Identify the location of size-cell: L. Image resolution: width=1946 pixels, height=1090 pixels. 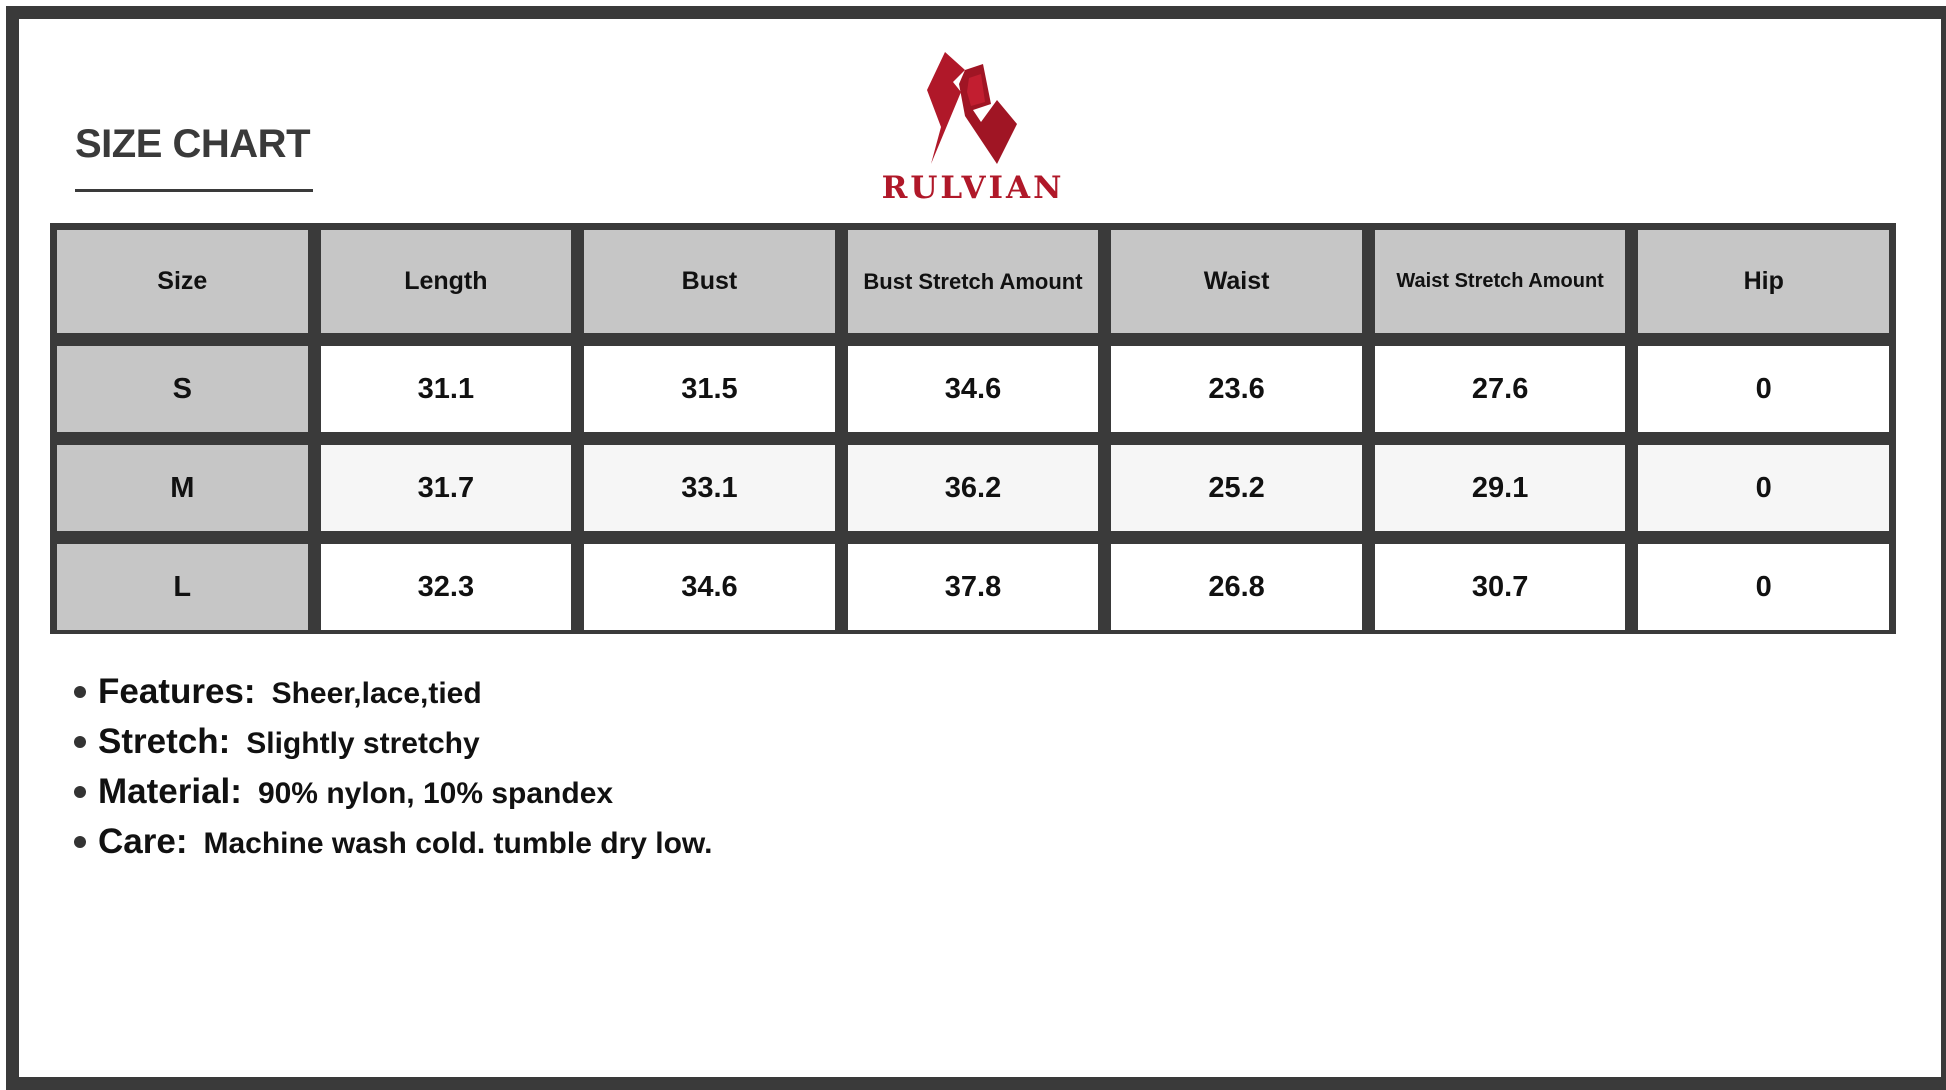
(182, 587).